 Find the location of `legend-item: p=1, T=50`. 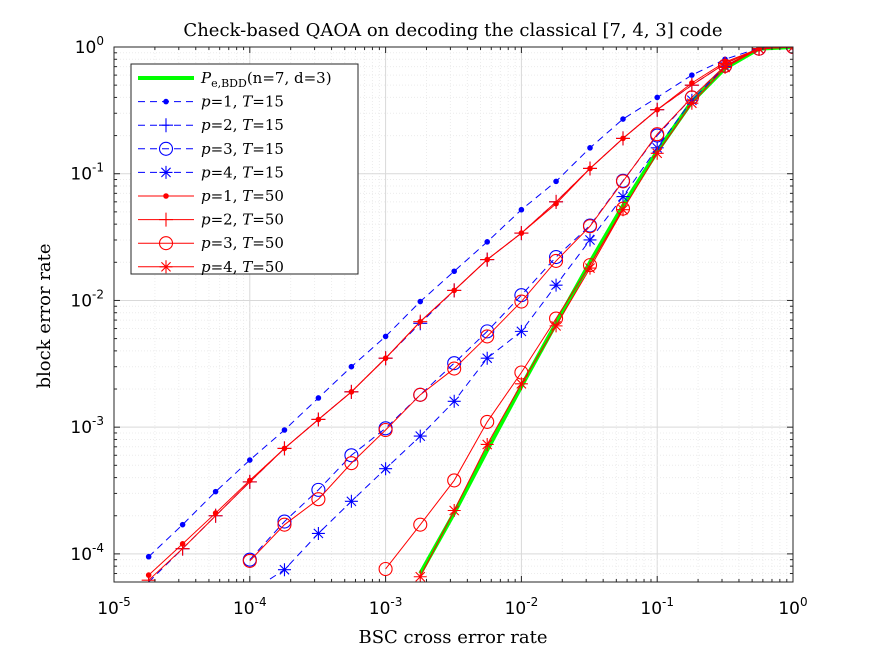

legend-item: p=1, T=50 is located at coordinates (211, 196).